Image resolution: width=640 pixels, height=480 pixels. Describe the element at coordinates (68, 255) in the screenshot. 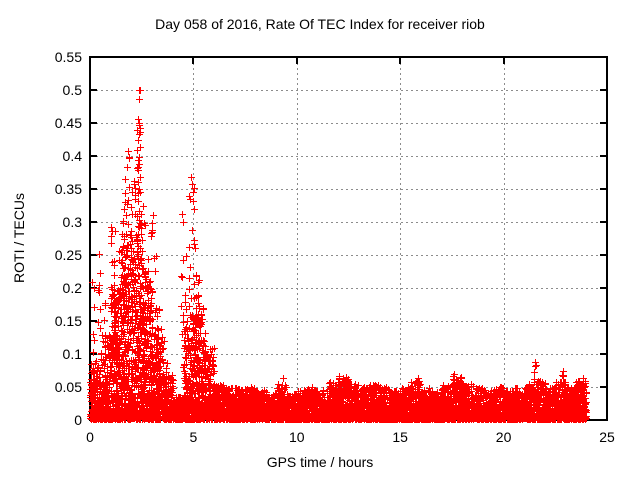

I see `y-tick-label: 0.25` at that location.